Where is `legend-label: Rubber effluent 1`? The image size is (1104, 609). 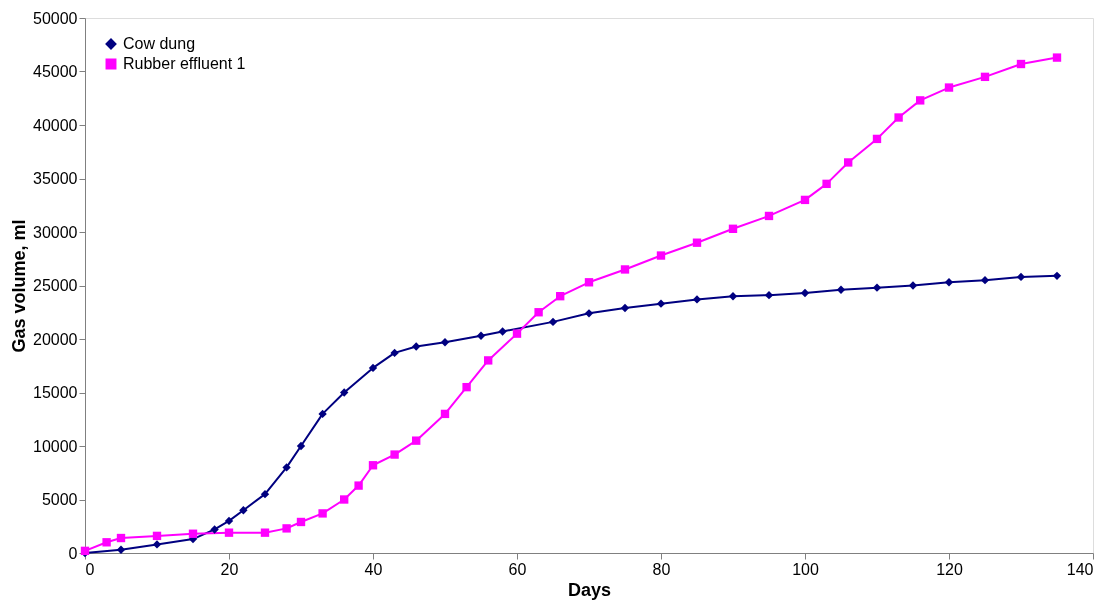
legend-label: Rubber effluent 1 is located at coordinates (184, 63).